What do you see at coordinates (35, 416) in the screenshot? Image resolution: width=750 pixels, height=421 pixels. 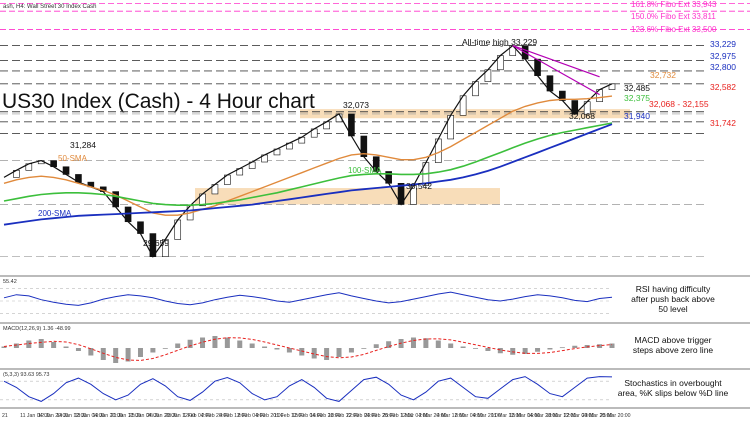 I see `x-tick-label: 11 Jan 04:00` at bounding box center [35, 416].